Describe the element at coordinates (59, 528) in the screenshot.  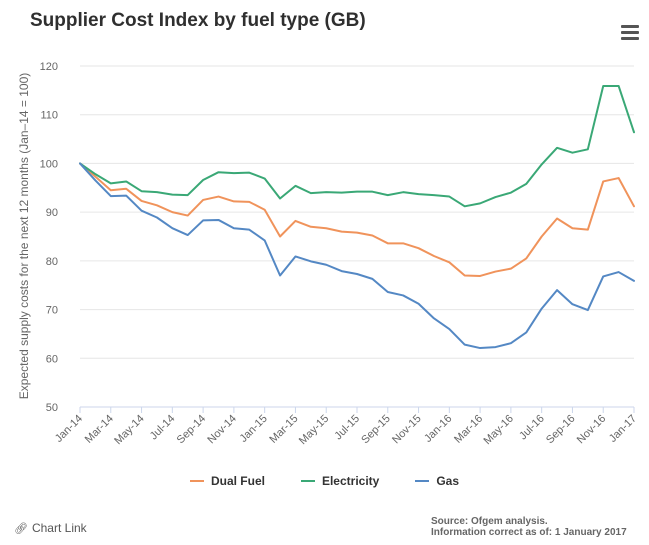
I see `chart-link-label: Chart Link` at that location.